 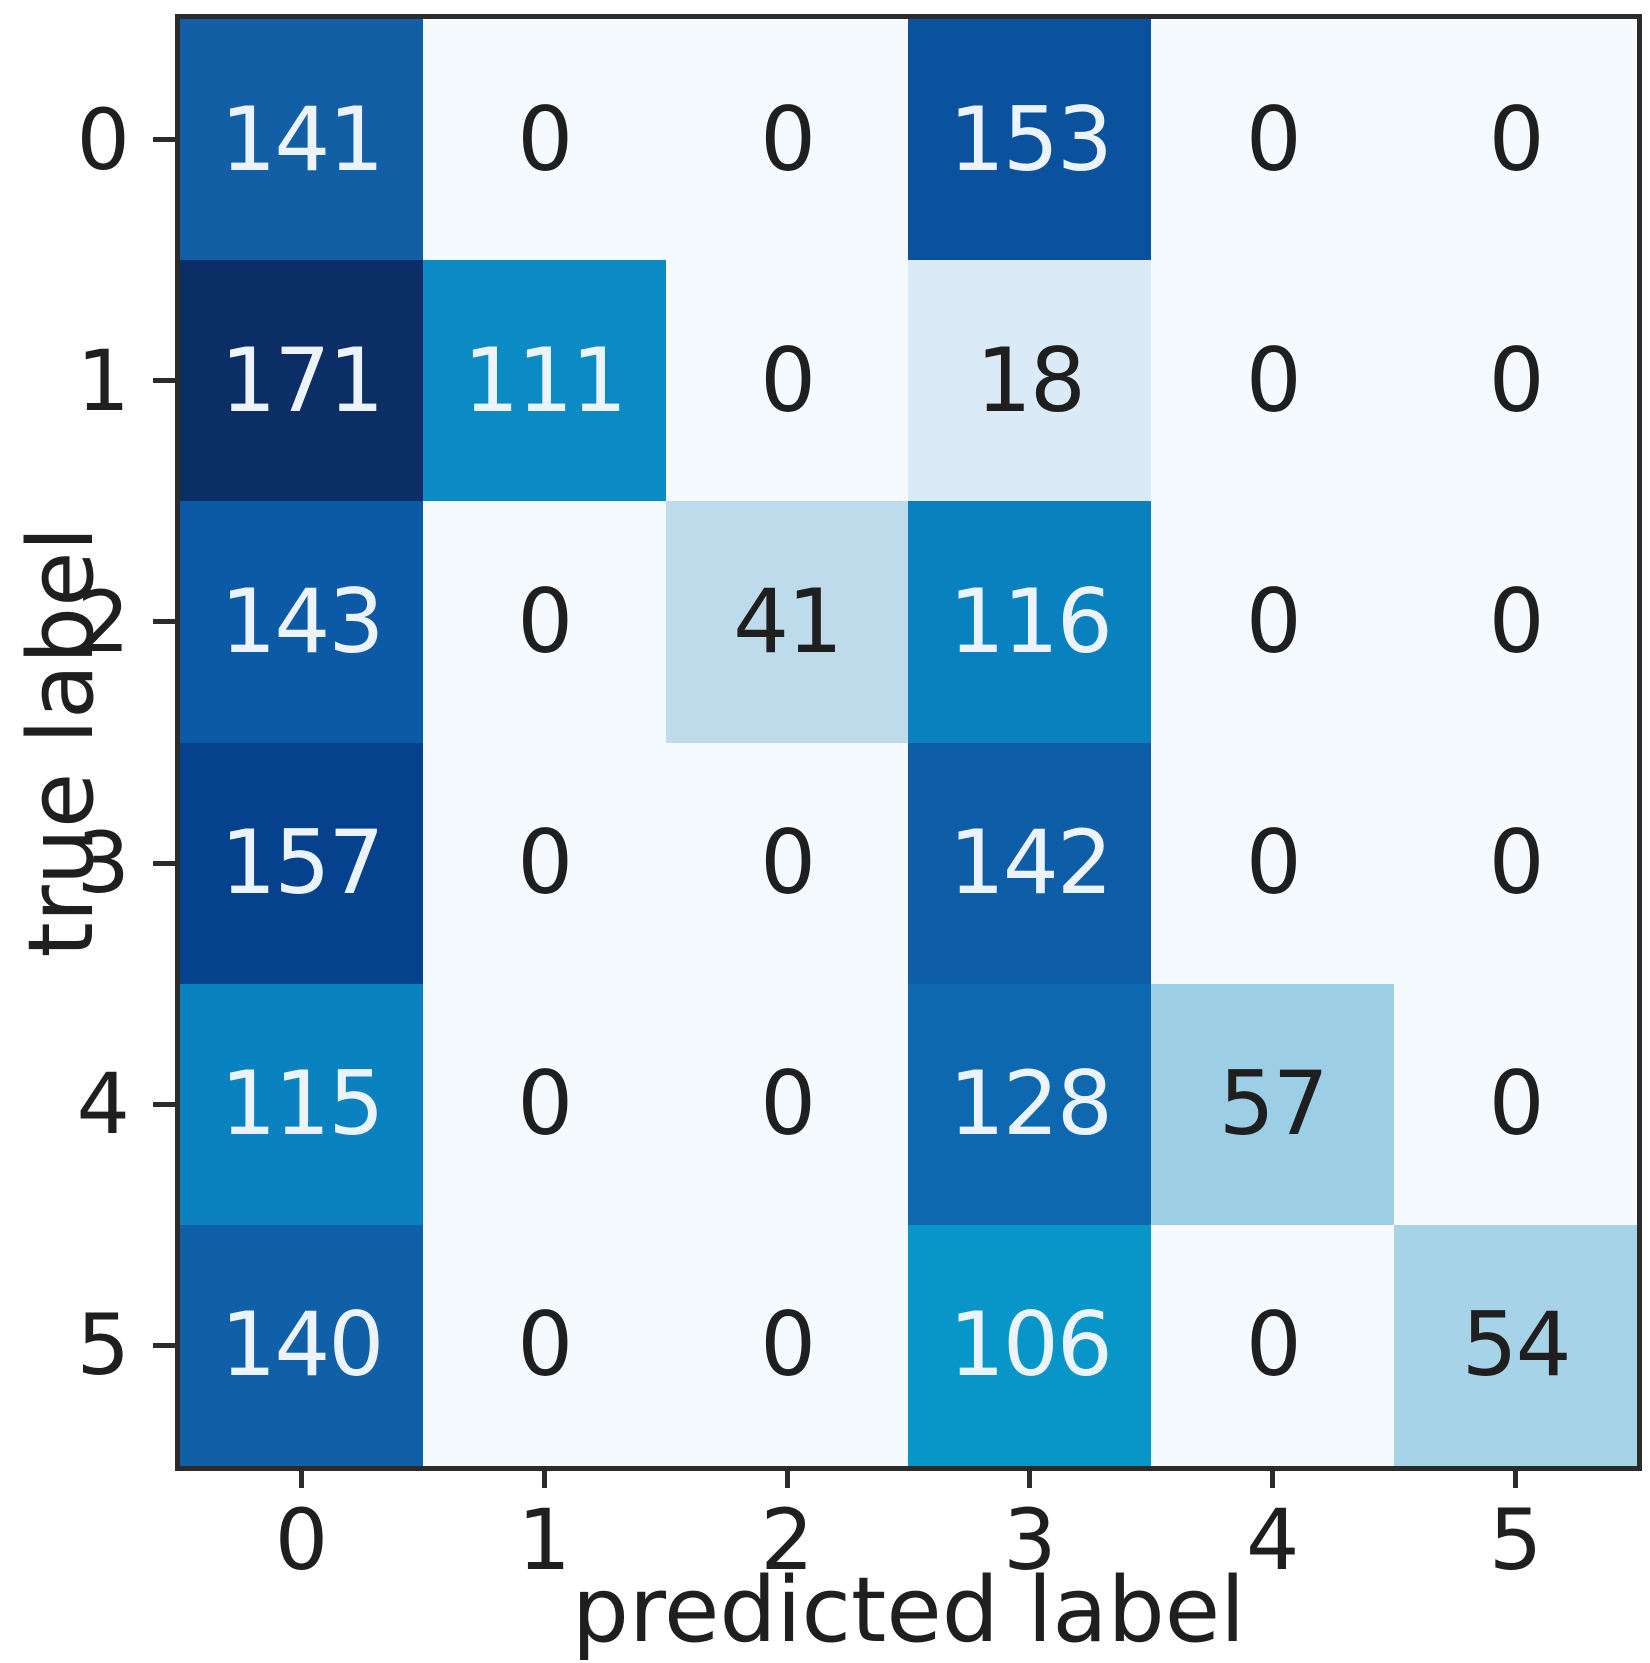 What do you see at coordinates (1515, 622) in the screenshot?
I see `heatmap-cell-r2c5: 0` at bounding box center [1515, 622].